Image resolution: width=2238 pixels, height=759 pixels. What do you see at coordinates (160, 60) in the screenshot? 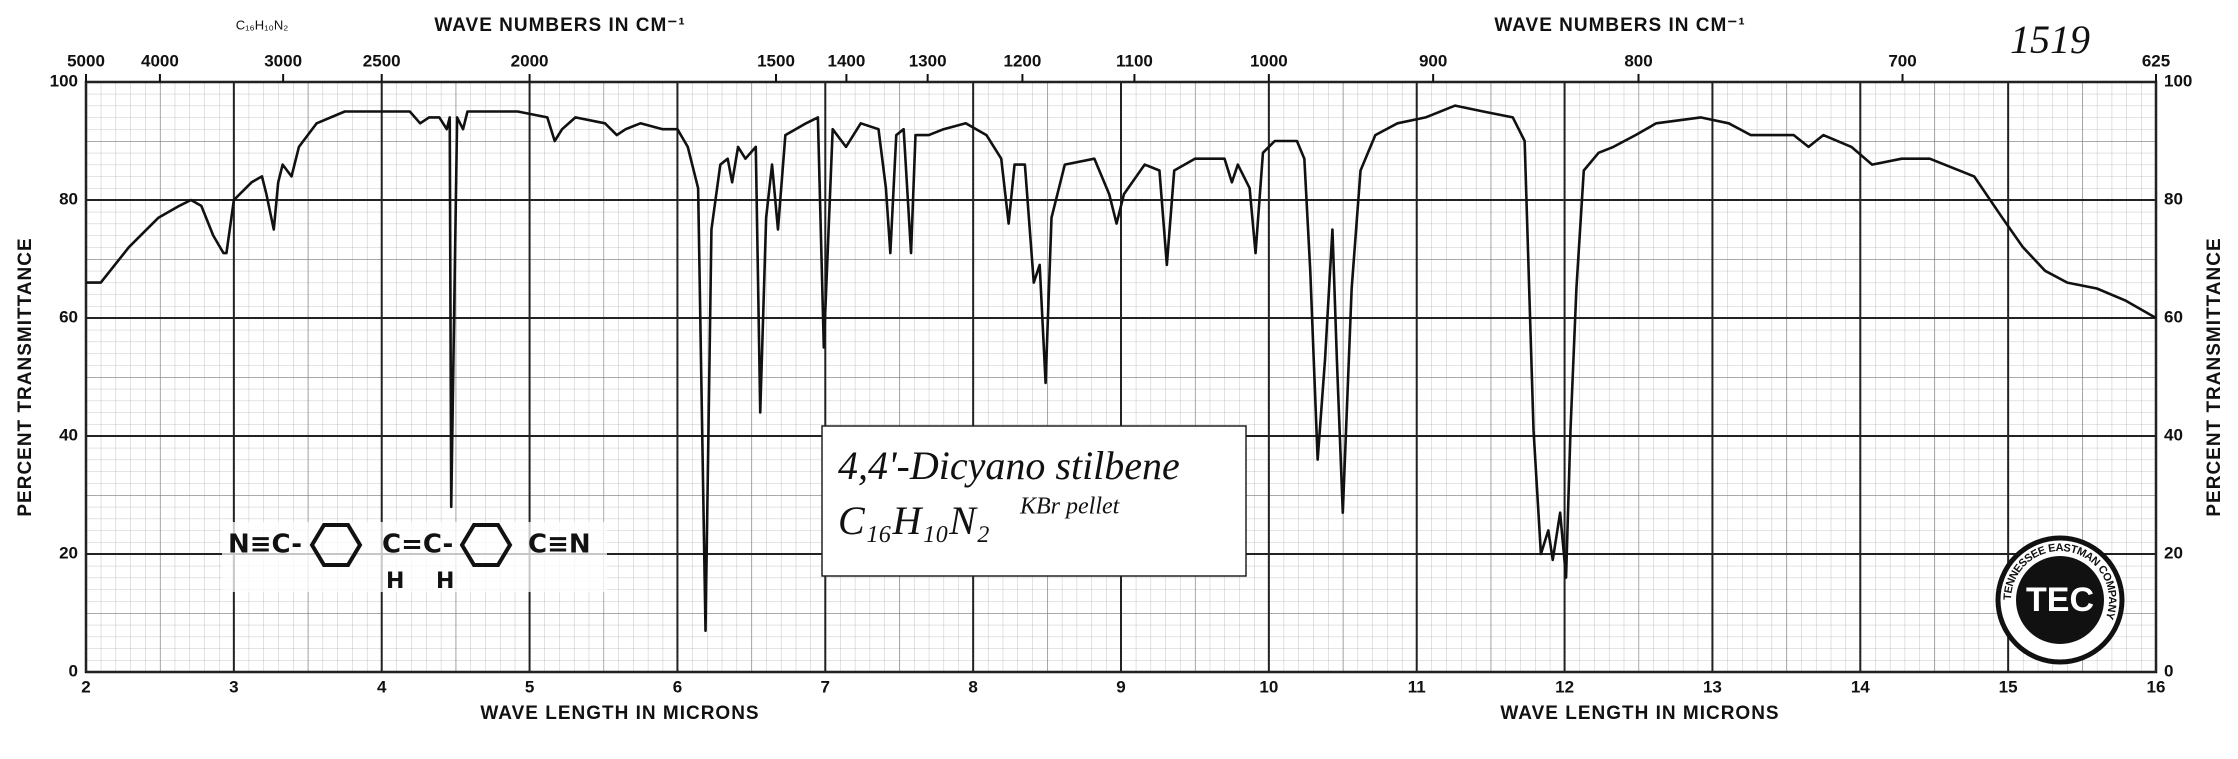
I see `x2-tick-label: 4000` at bounding box center [160, 60].